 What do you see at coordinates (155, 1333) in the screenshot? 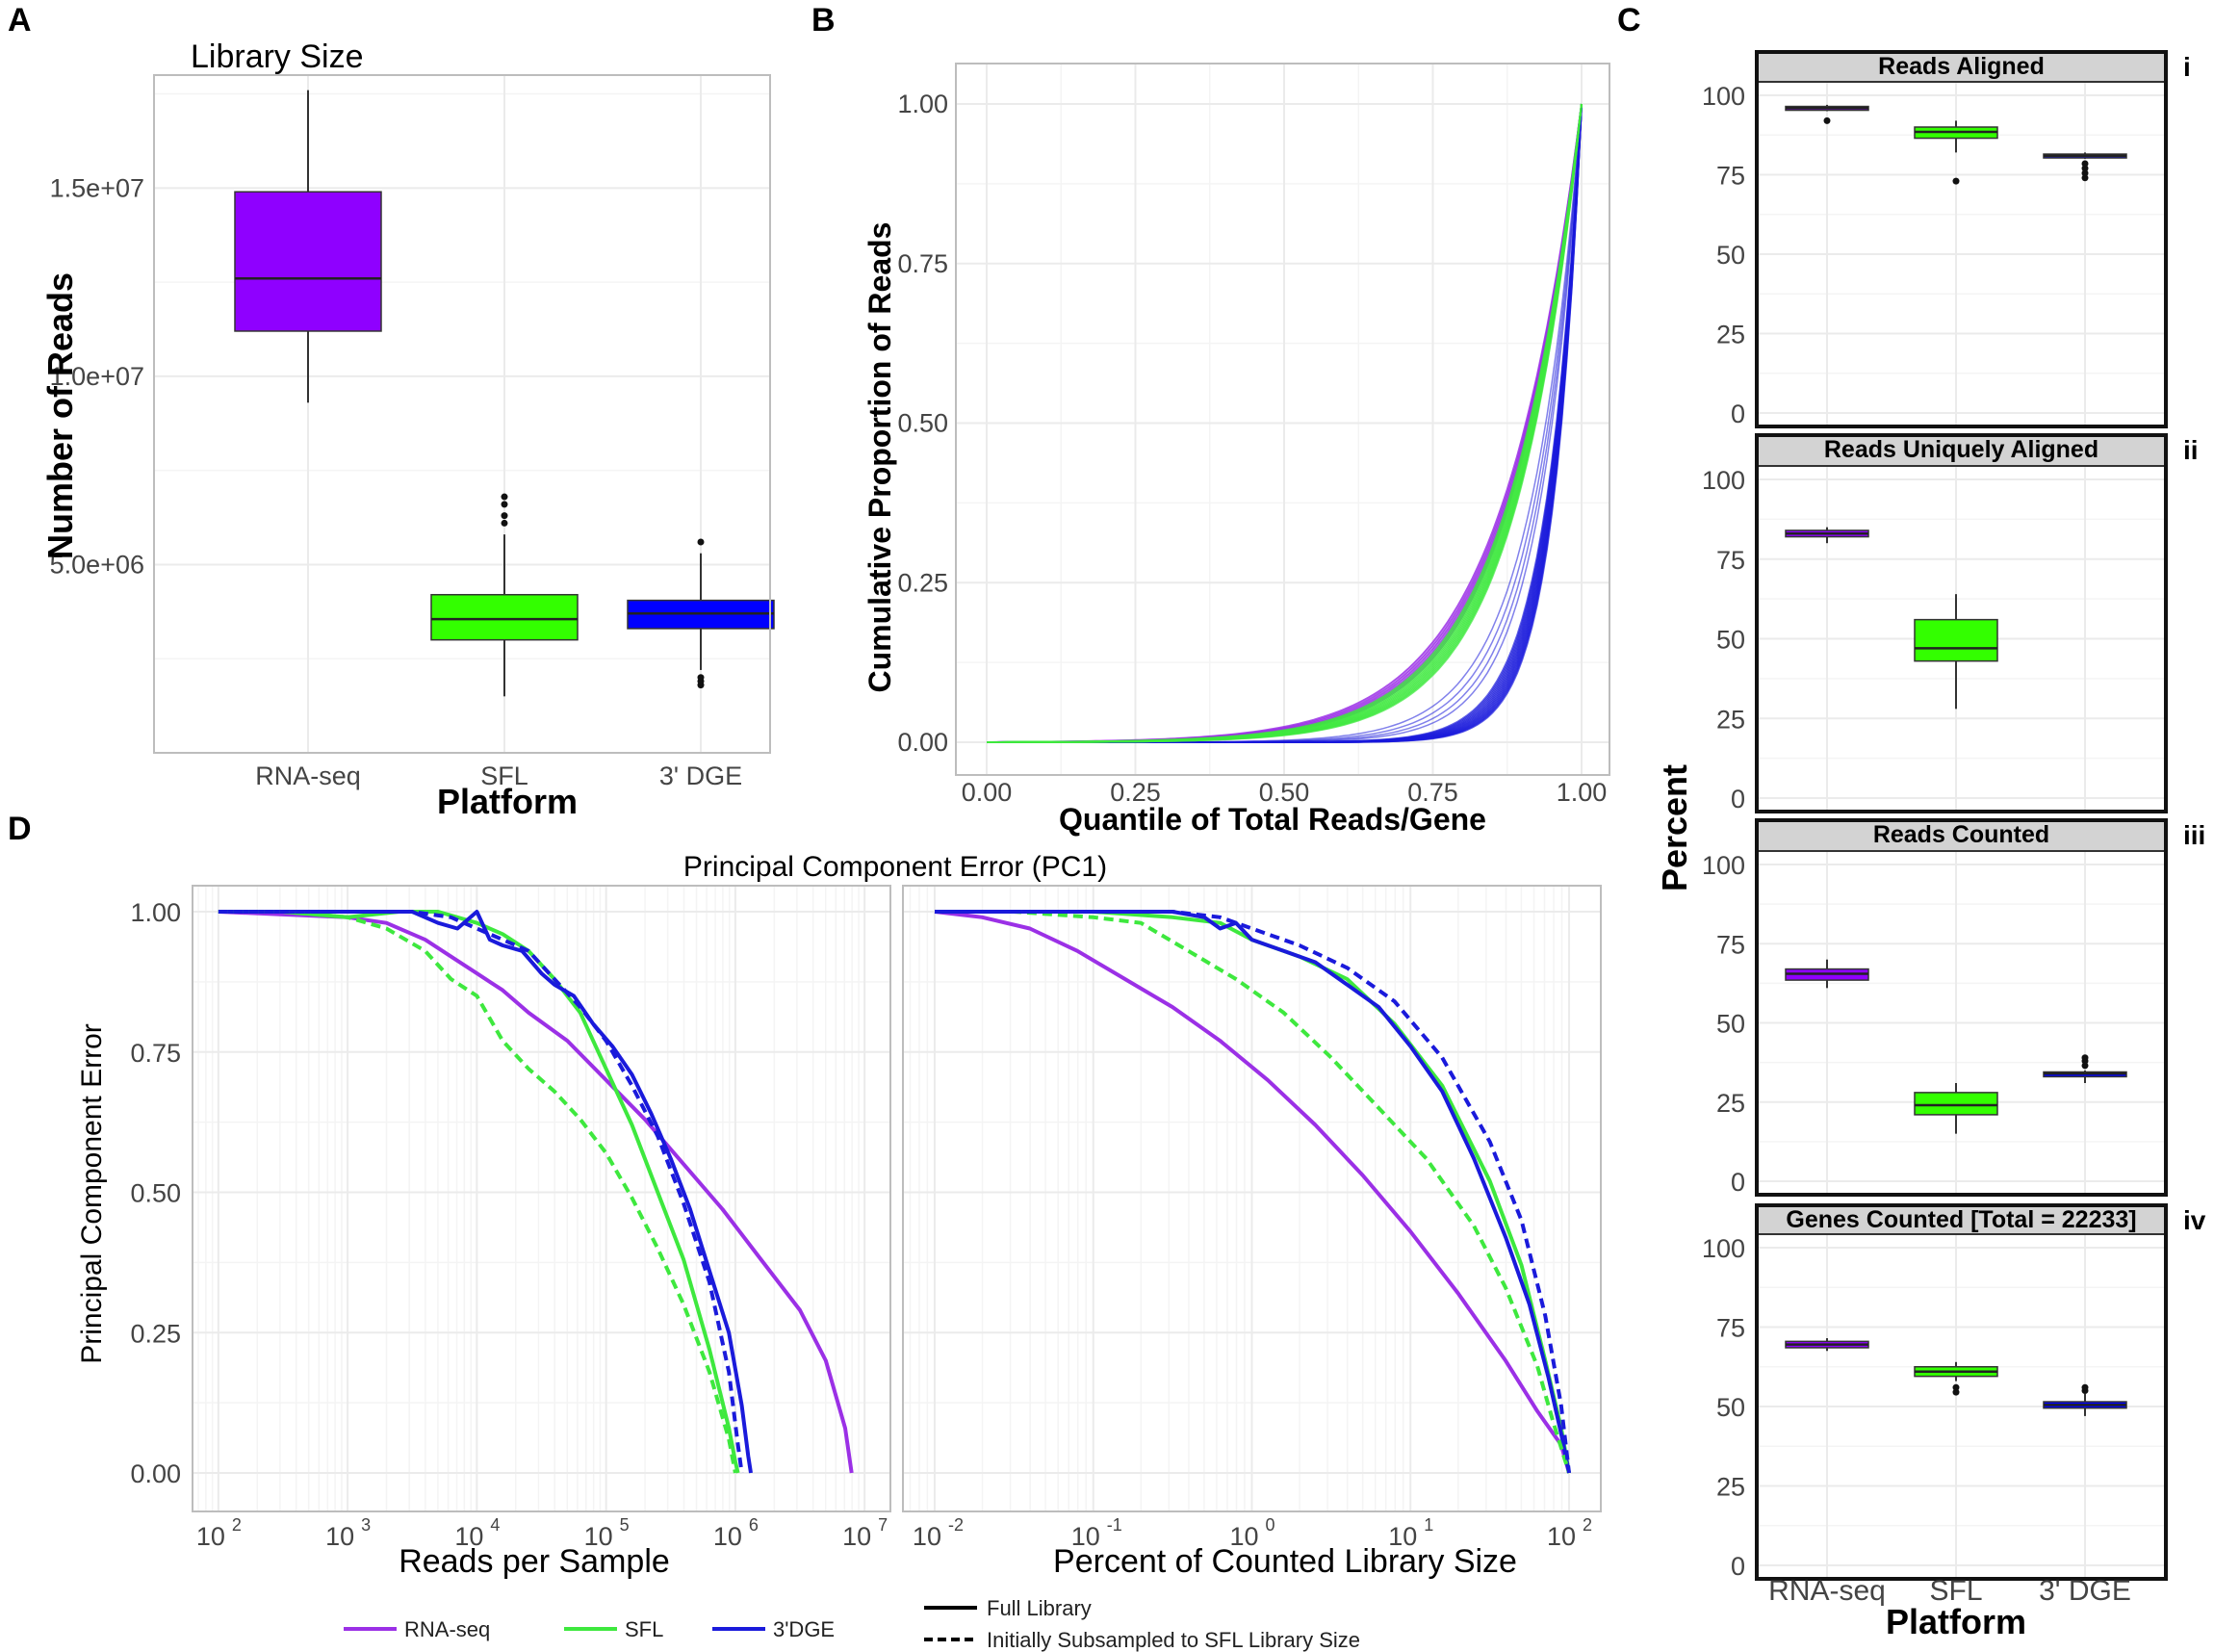
I see `panel-d-ytick: 0.25` at bounding box center [155, 1333].